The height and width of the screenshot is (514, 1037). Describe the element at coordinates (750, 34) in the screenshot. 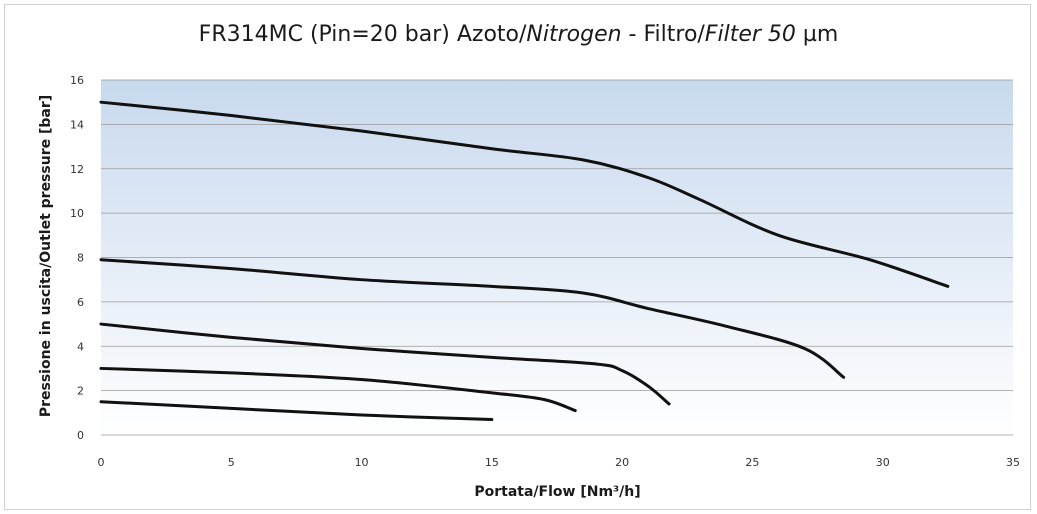

I see `title-part: Filter 50` at that location.